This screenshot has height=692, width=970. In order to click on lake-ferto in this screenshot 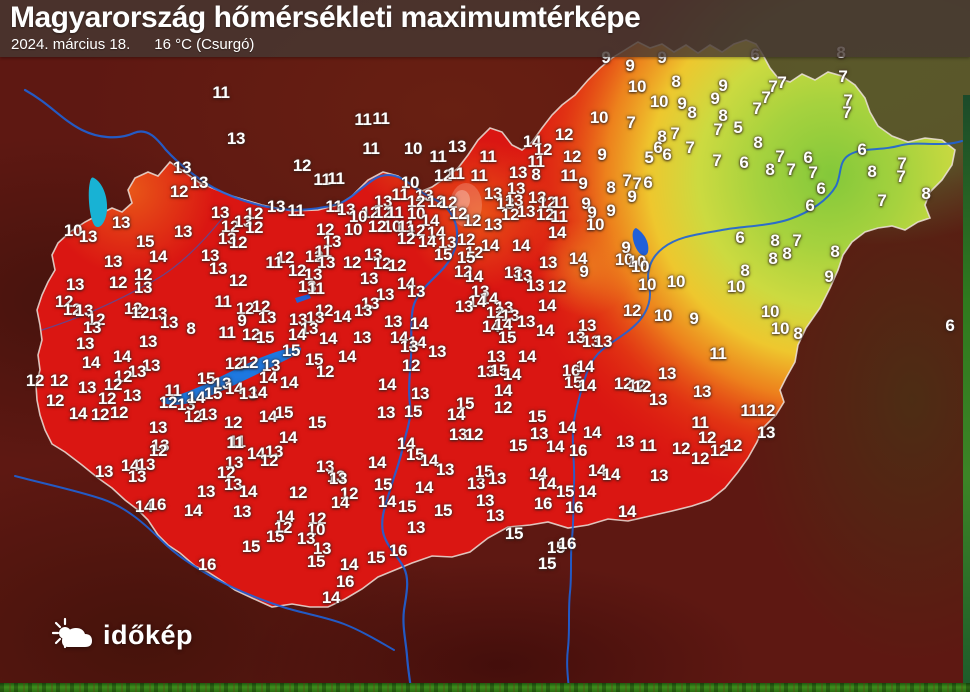, I will do `click(98, 202)`.